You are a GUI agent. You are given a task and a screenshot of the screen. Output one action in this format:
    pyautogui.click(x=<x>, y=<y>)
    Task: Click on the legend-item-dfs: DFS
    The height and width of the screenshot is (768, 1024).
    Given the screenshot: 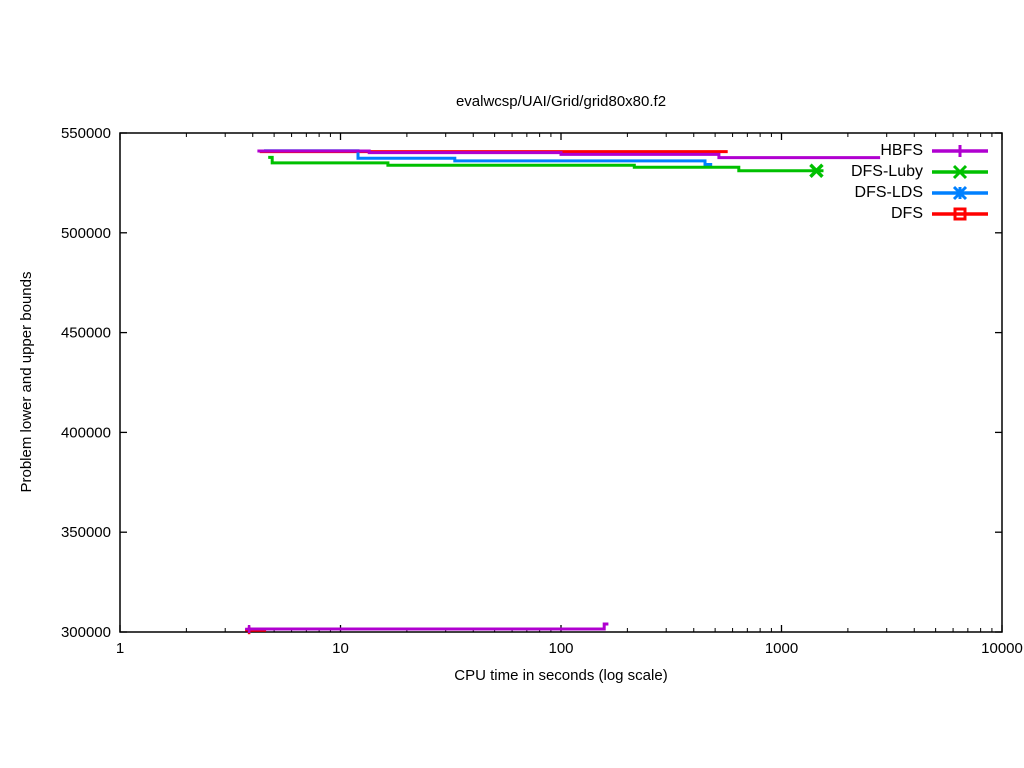 What is the action you would take?
    pyautogui.click(x=919, y=213)
    